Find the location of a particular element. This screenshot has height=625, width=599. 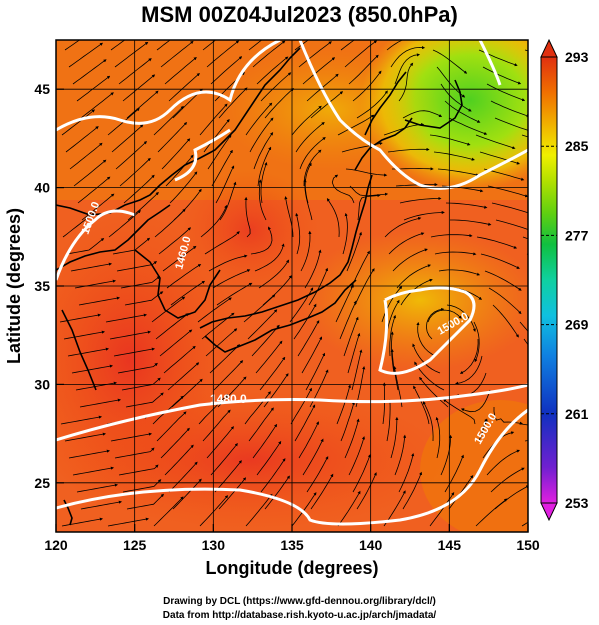

colorbar: 293 285 277 269 261 253 is located at coordinates (564, 280).